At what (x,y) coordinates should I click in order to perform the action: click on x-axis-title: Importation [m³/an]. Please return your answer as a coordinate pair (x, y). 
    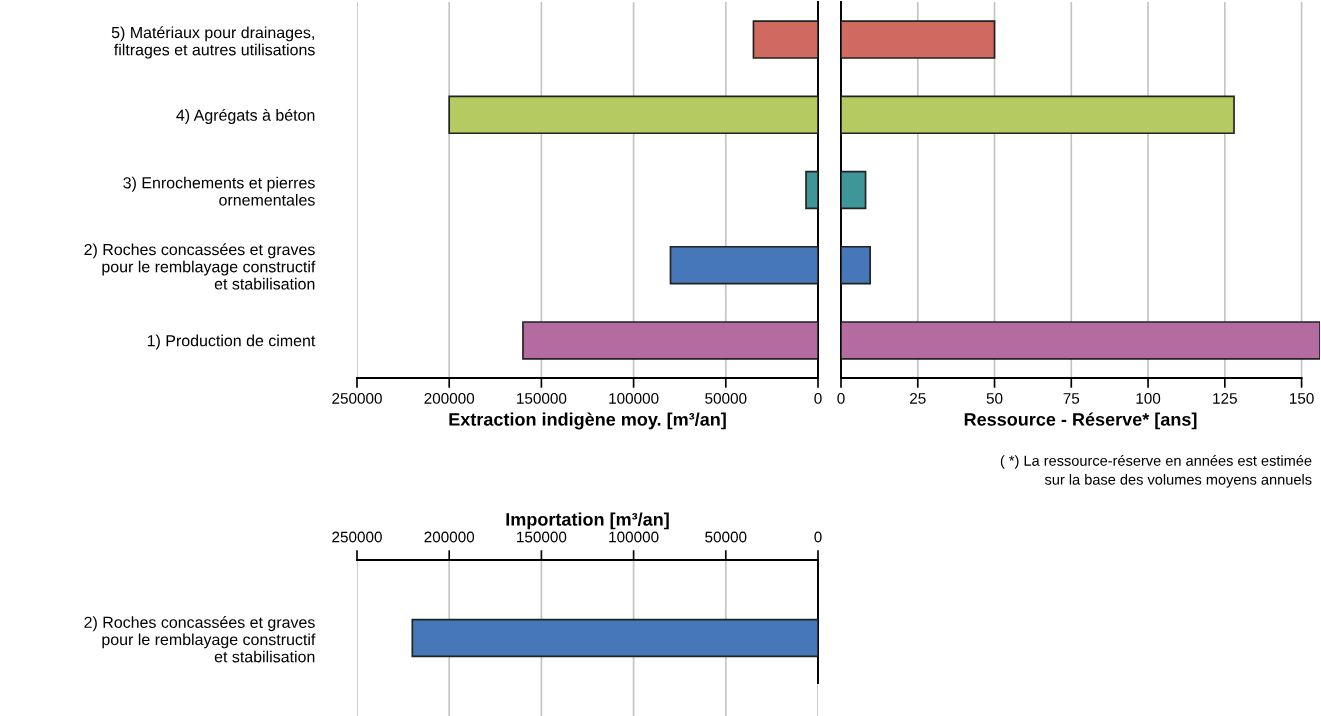
    Looking at the image, I should click on (587, 521).